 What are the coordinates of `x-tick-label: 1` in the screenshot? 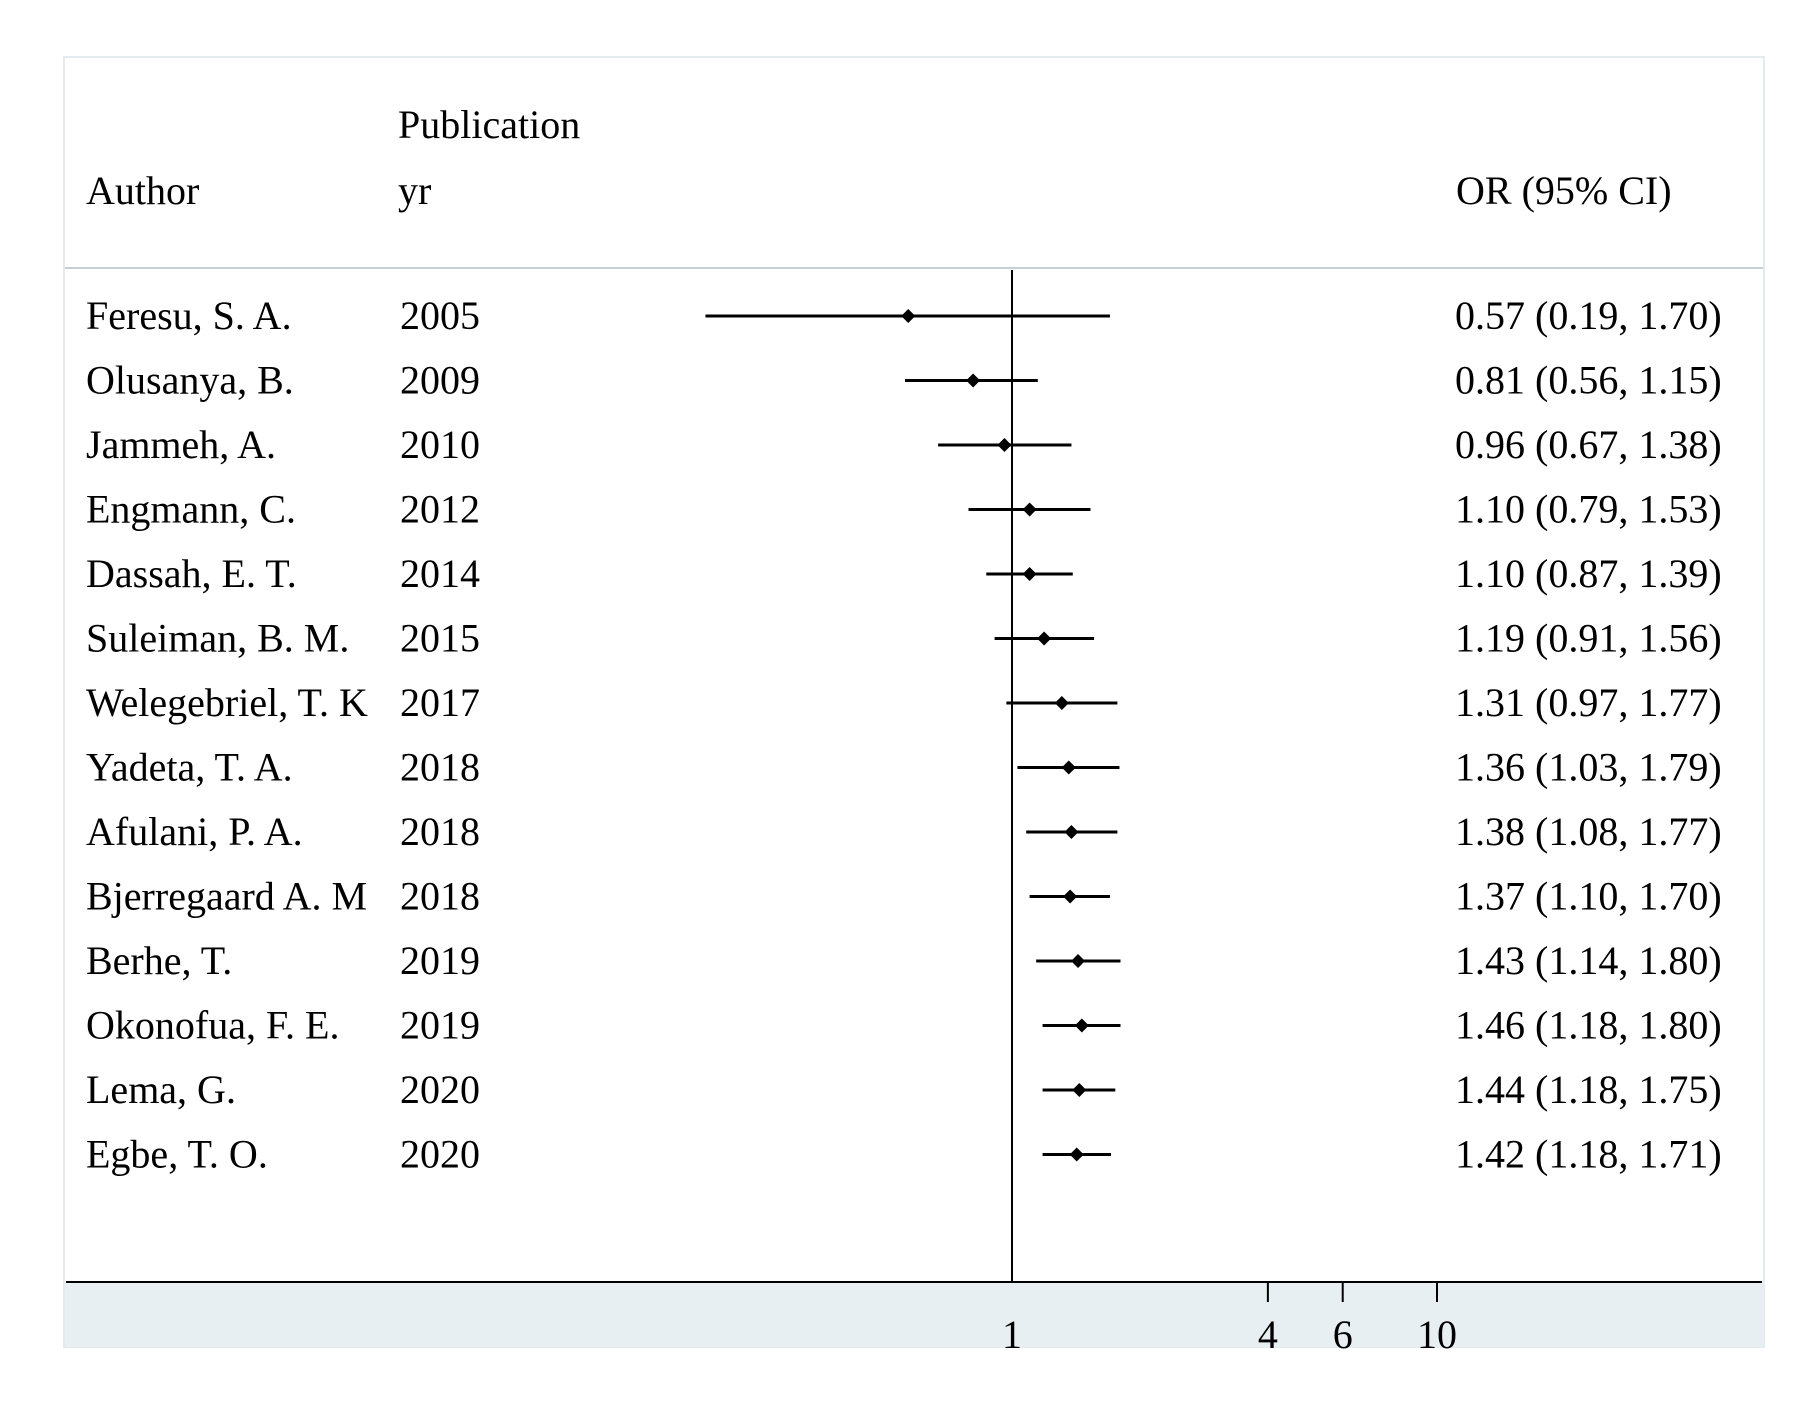 It's located at (1012, 1334).